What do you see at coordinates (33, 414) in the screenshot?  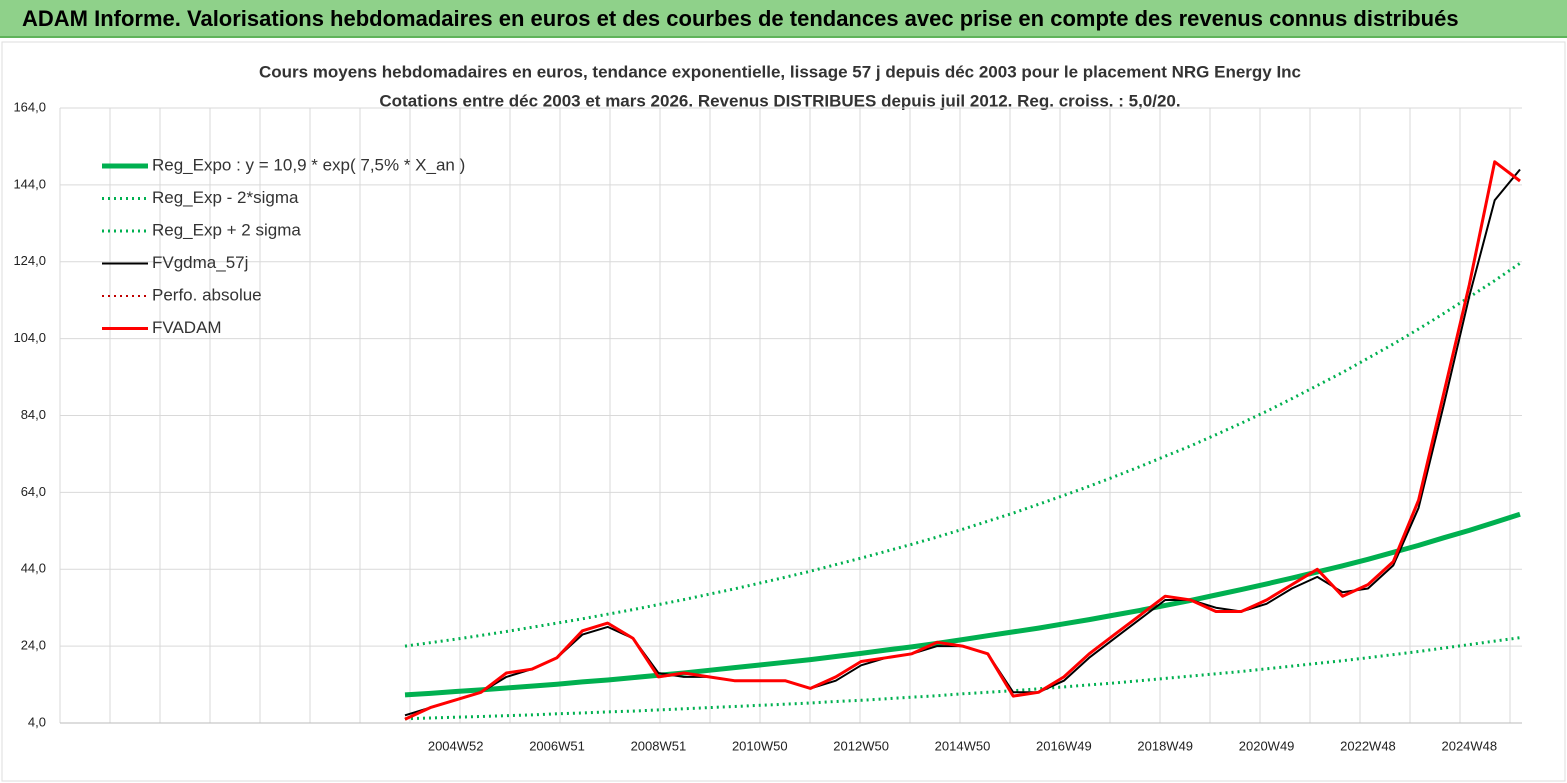 I see `y-tick-label: 84,0` at bounding box center [33, 414].